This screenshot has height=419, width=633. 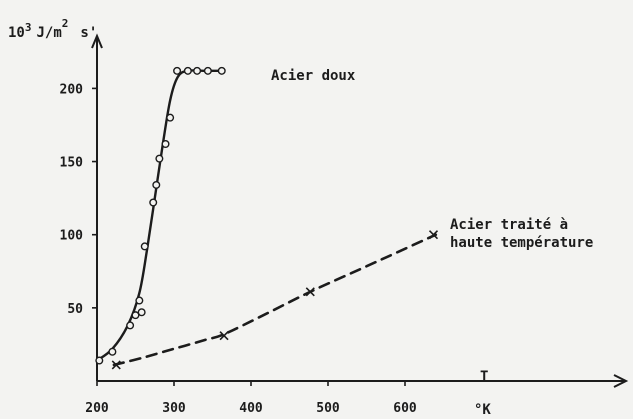 What do you see at coordinates (72, 89) in the screenshot?
I see `y-tick-label-200: 200` at bounding box center [72, 89].